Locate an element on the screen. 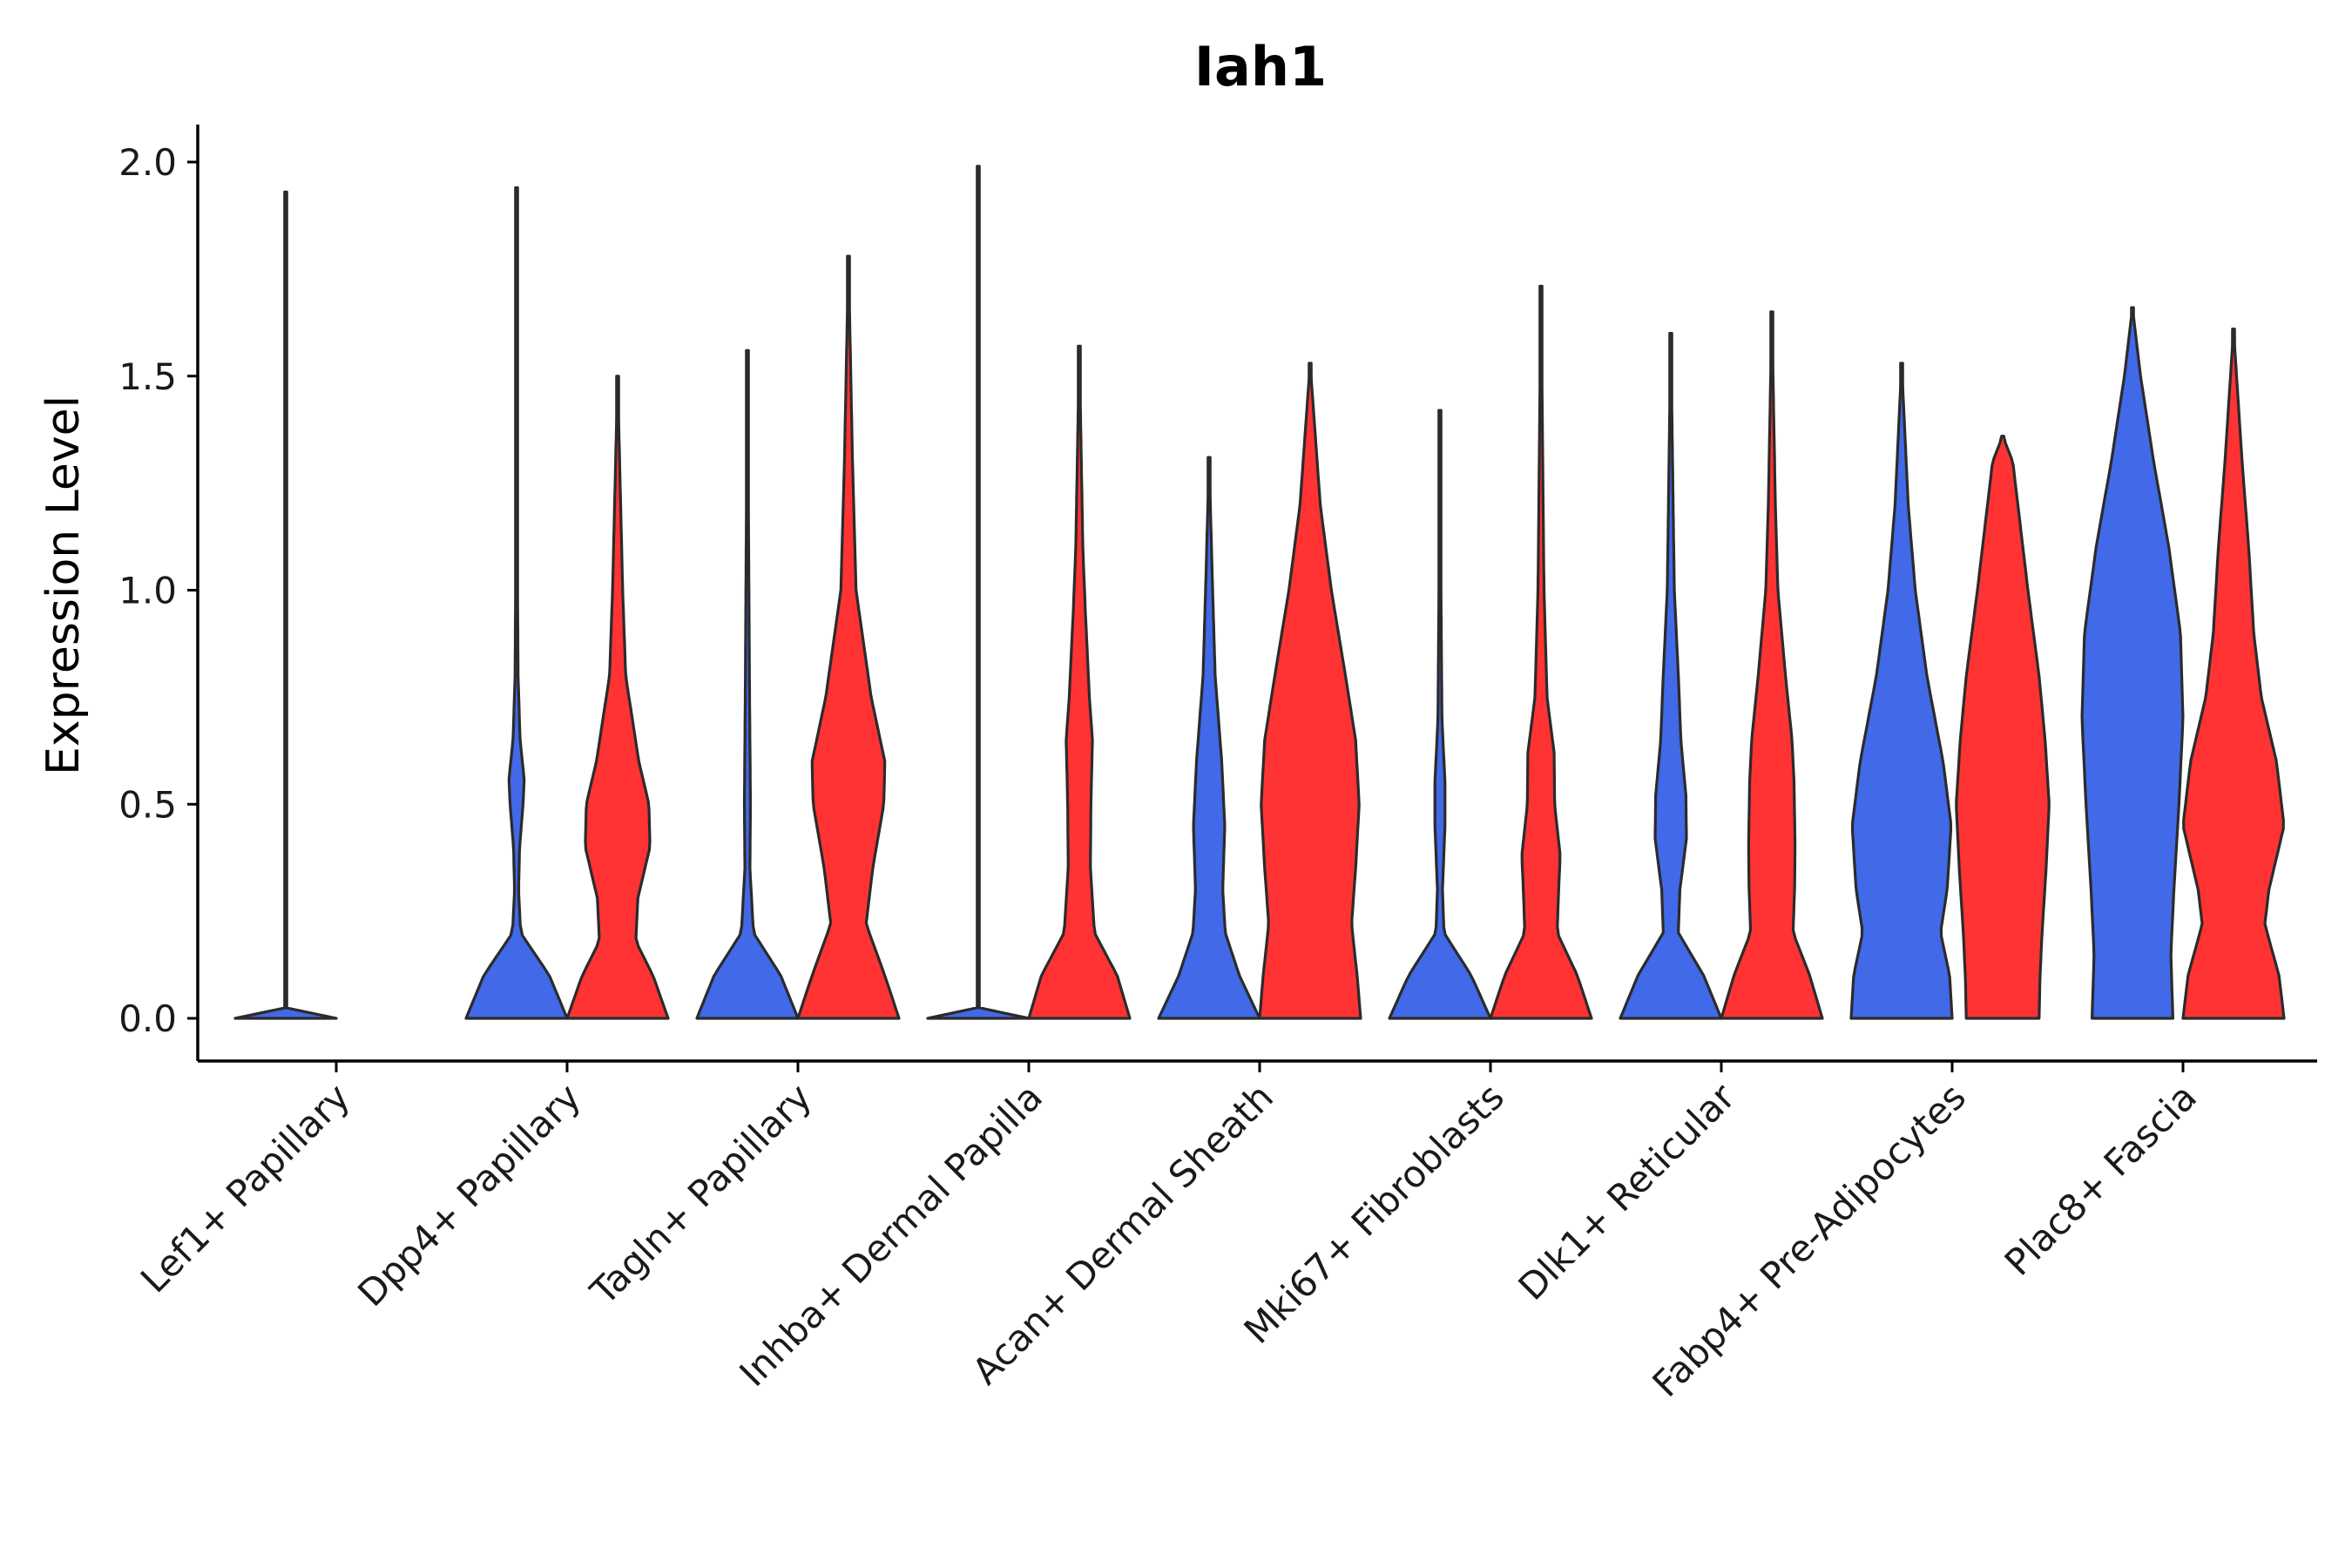 The height and width of the screenshot is (1568, 2352). y-tick-label: 0.5 is located at coordinates (147, 805).